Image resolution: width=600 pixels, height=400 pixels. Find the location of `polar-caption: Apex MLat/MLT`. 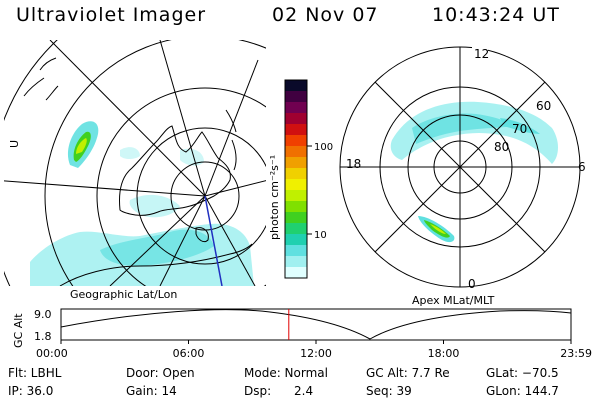

polar-caption: Apex MLat/MLT is located at coordinates (453, 300).